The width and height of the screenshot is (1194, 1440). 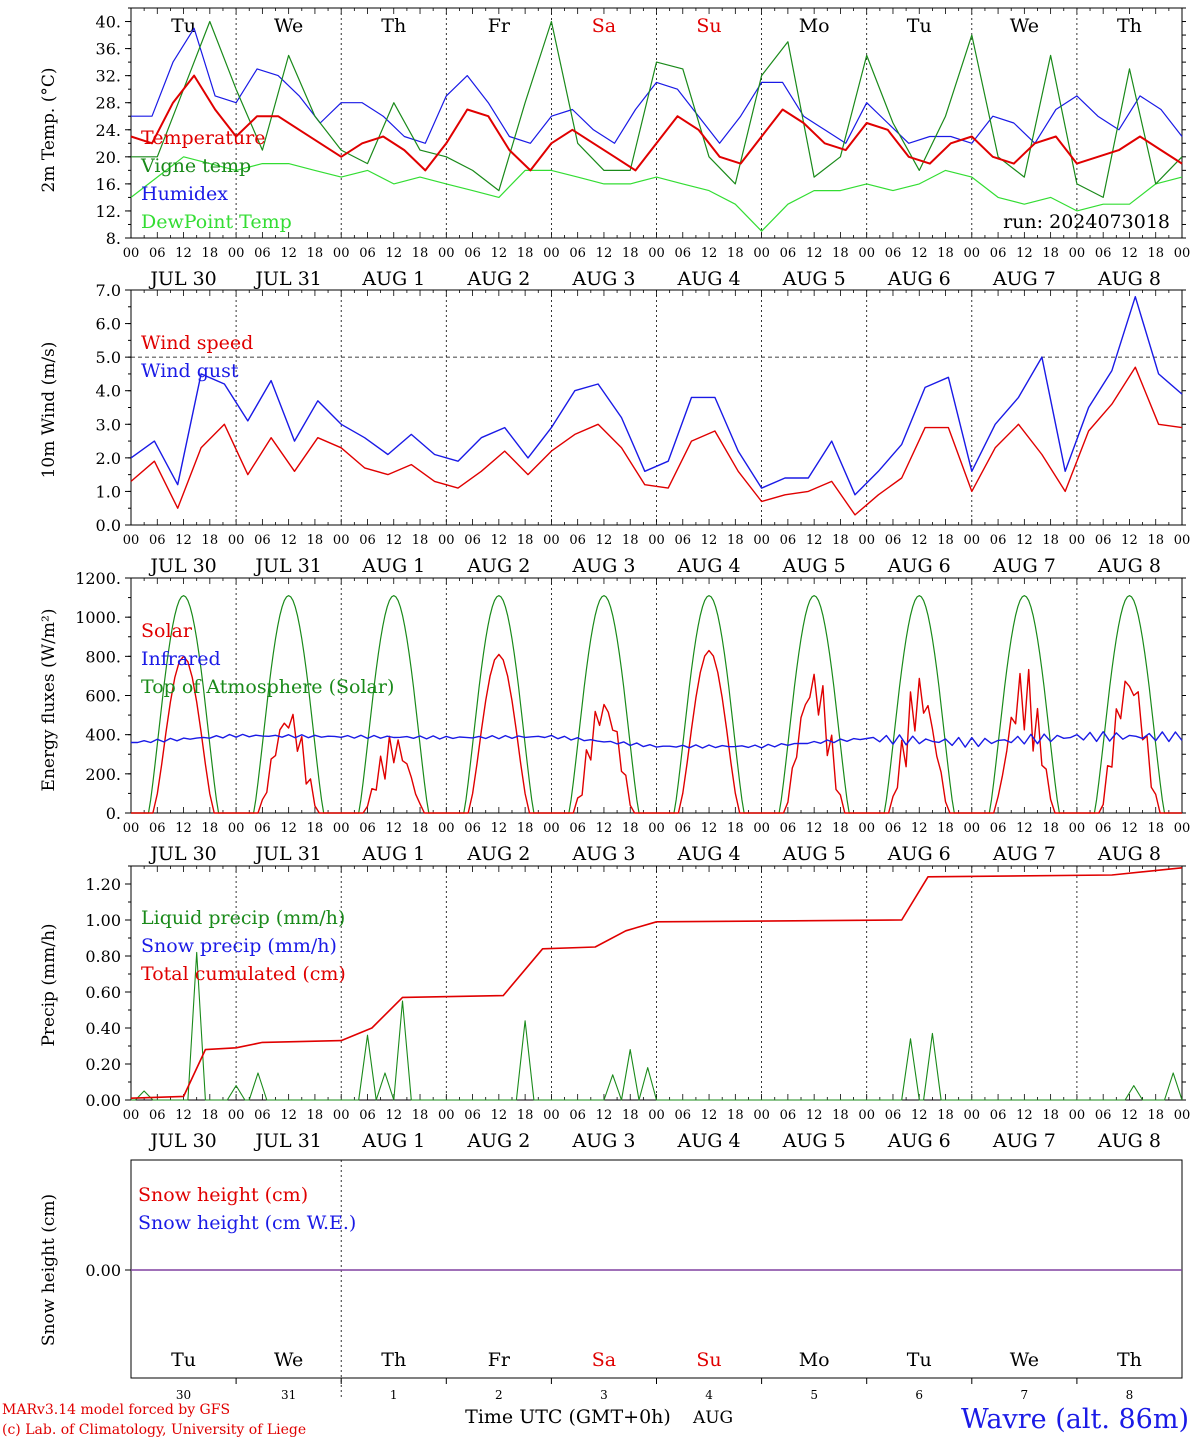 I want to click on y-tick-label: 1200., so click(x=98, y=578).